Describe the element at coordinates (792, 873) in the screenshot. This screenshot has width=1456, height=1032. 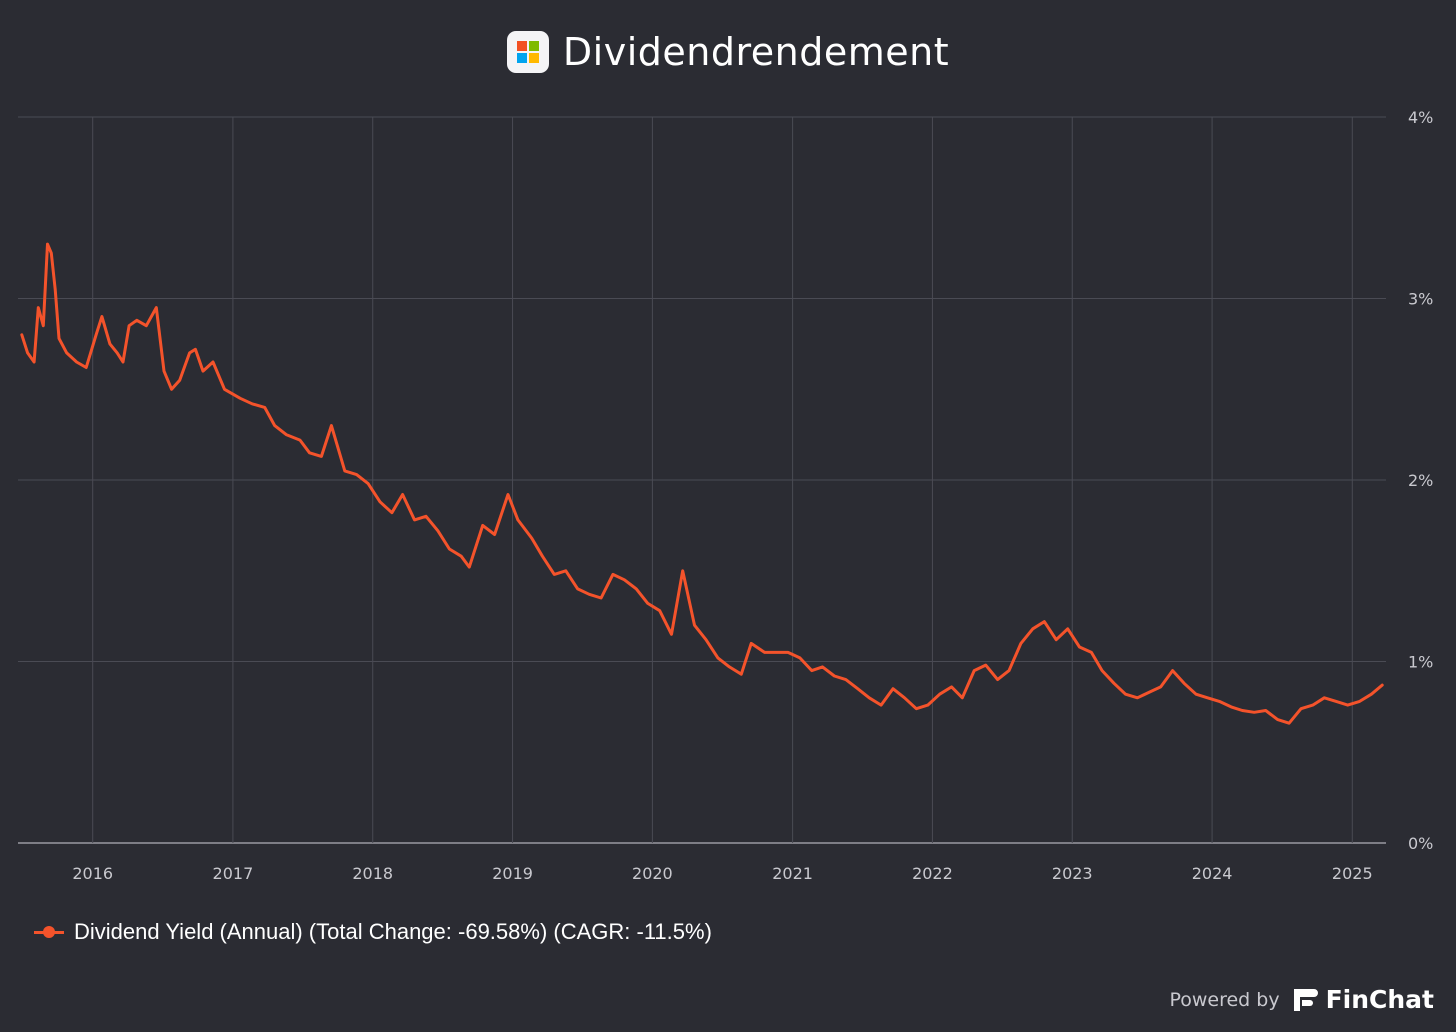
I see `x-tick-label: 2021` at that location.